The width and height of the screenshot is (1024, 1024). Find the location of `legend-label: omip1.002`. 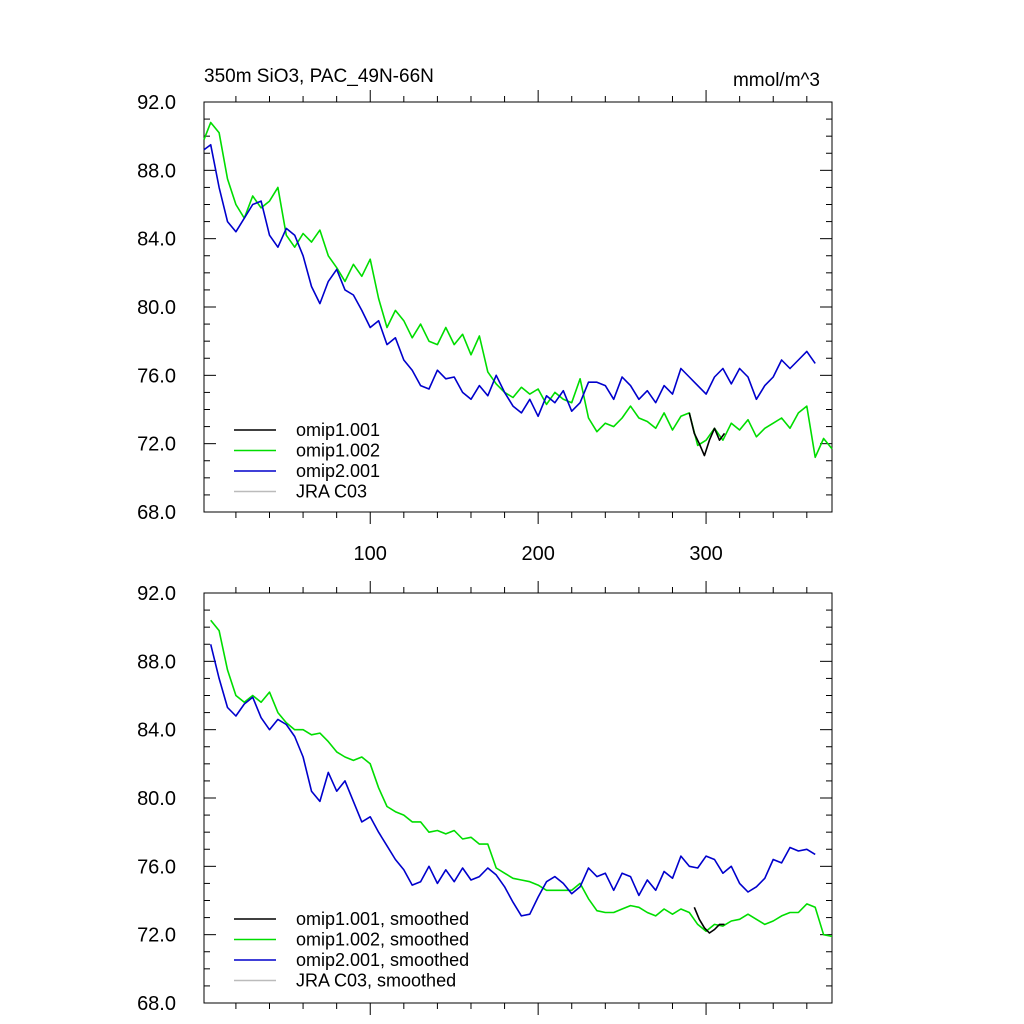

legend-label: omip1.002 is located at coordinates (338, 451).